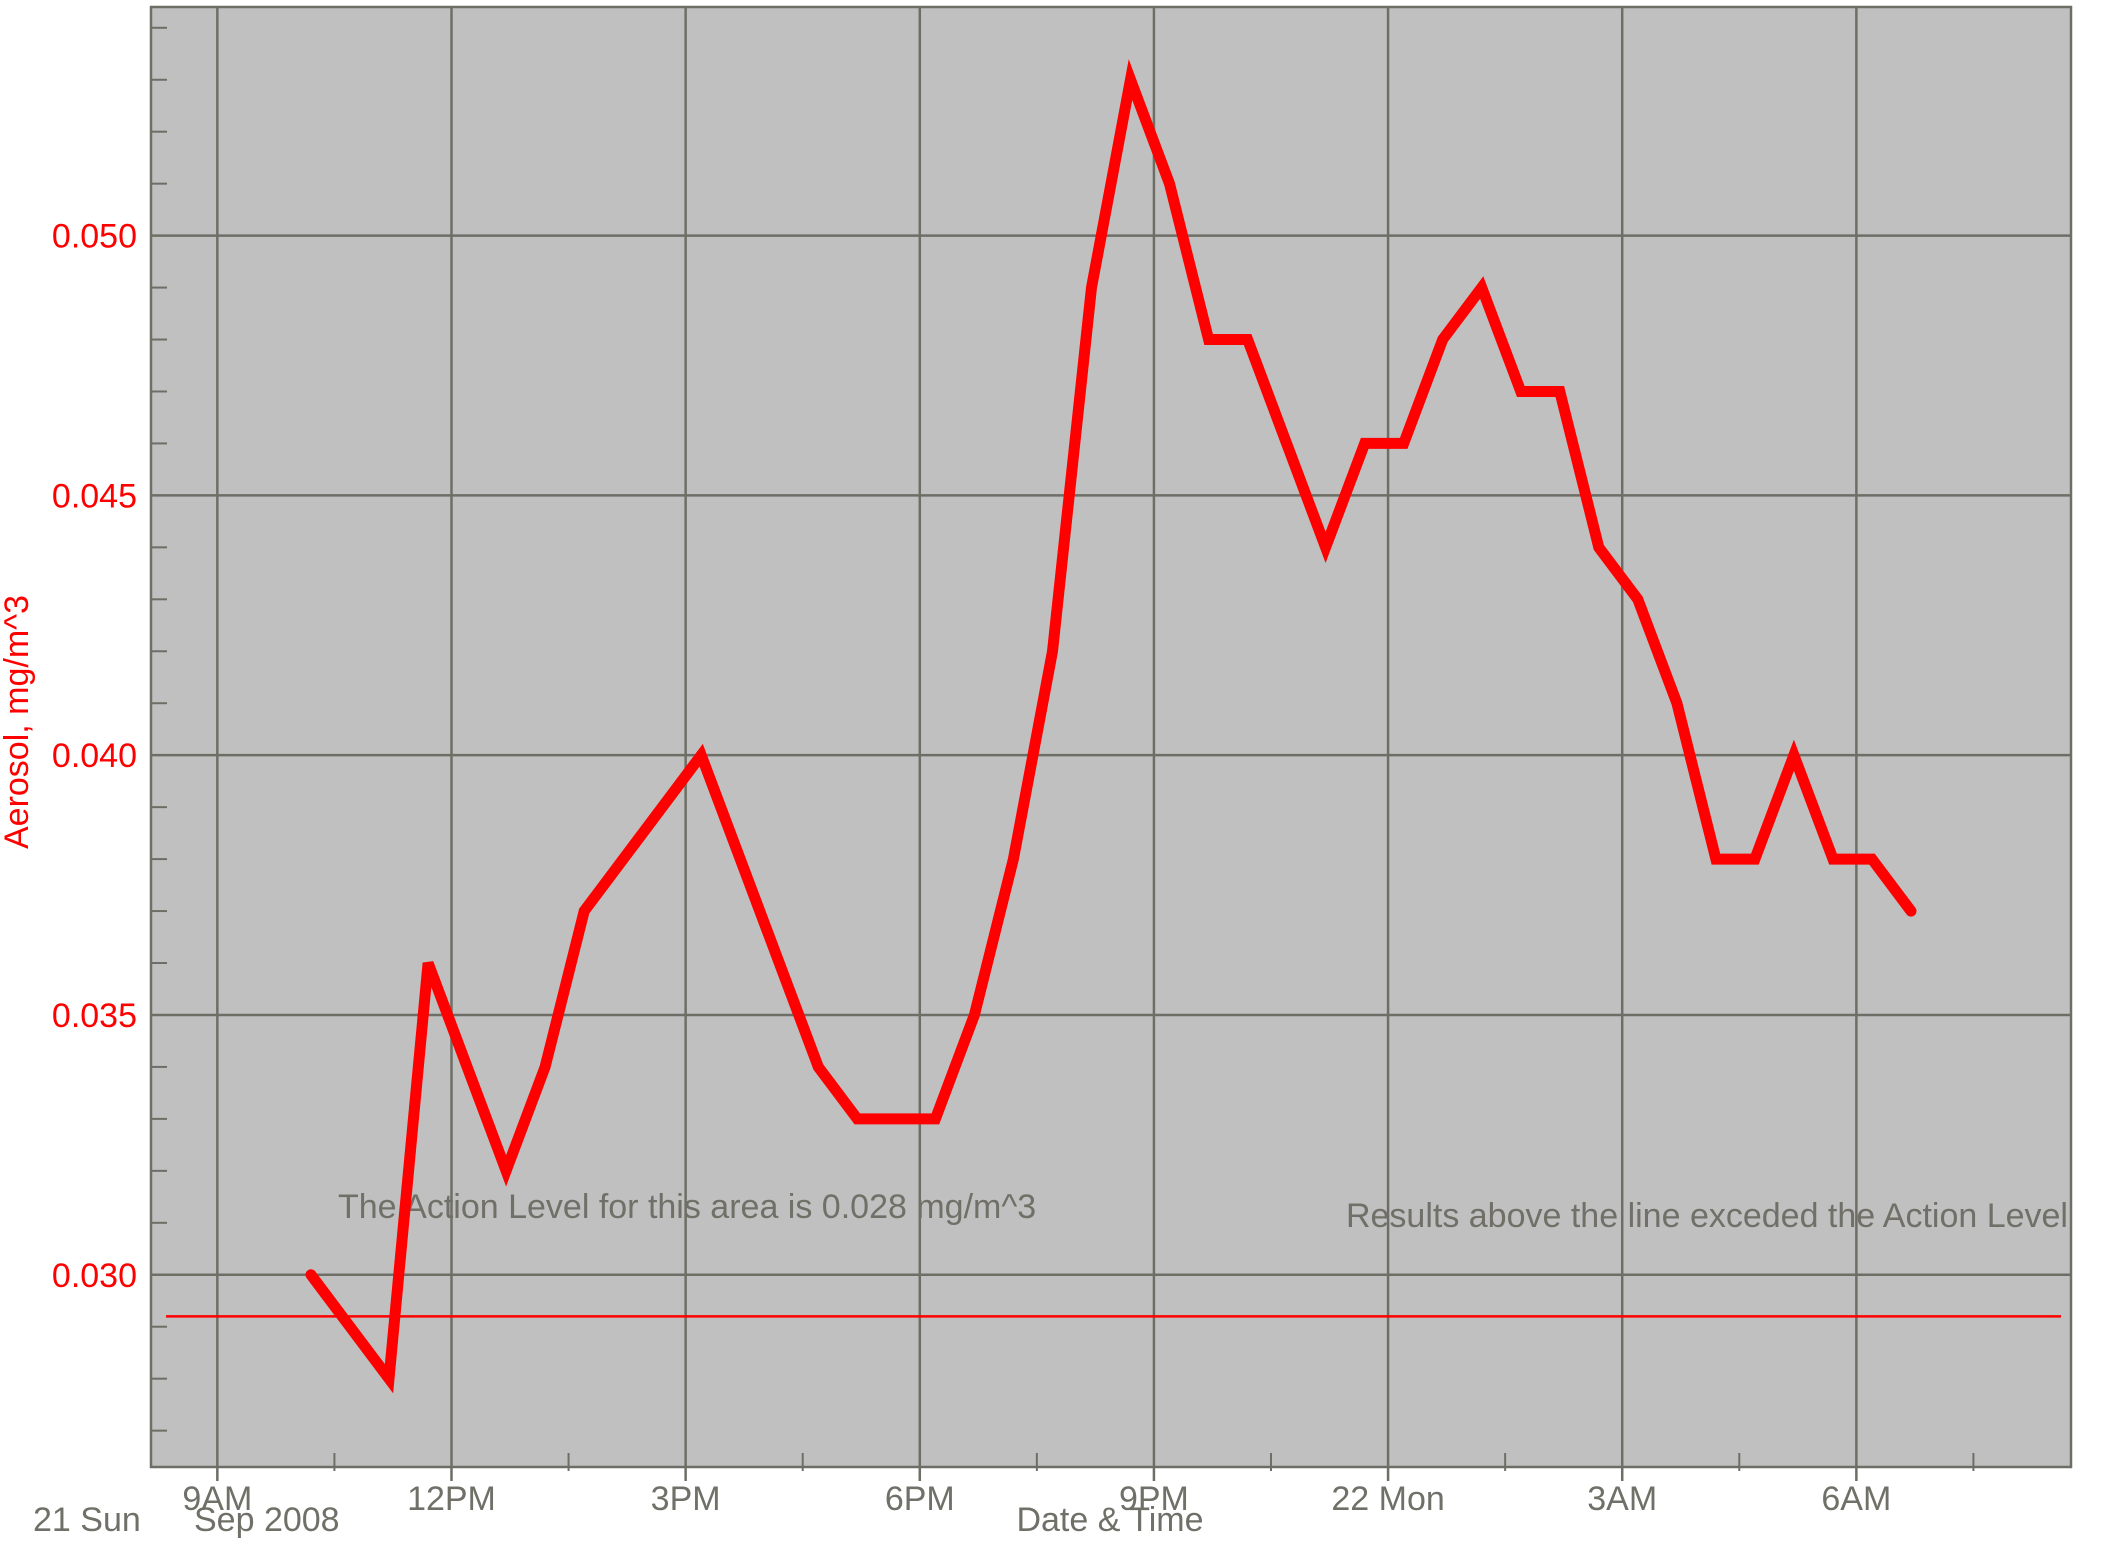 The image size is (2105, 1545). I want to click on date-day-label: 21 Sun, so click(87, 1520).